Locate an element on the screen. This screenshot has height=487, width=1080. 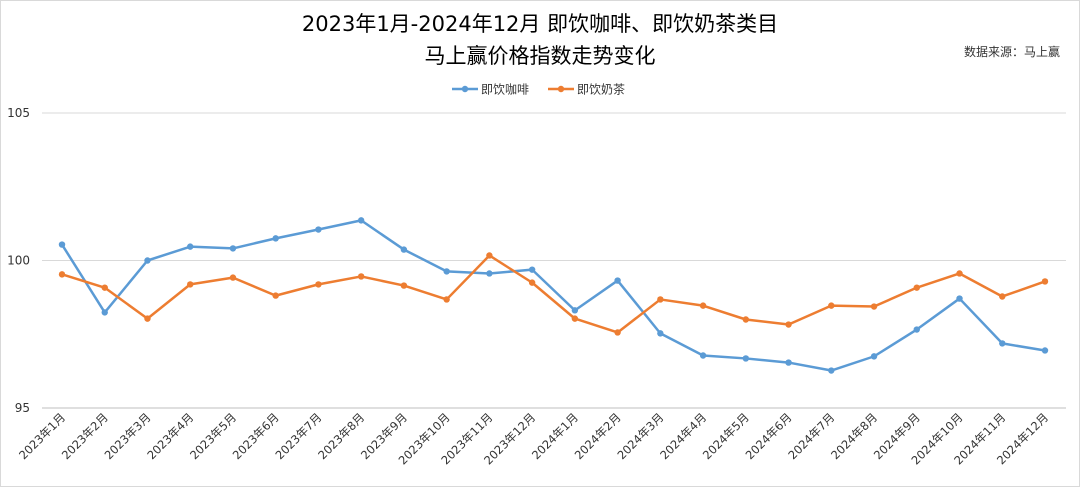
legend: 即饮咖啡 即饮奶茶 is located at coordinates (538, 89).